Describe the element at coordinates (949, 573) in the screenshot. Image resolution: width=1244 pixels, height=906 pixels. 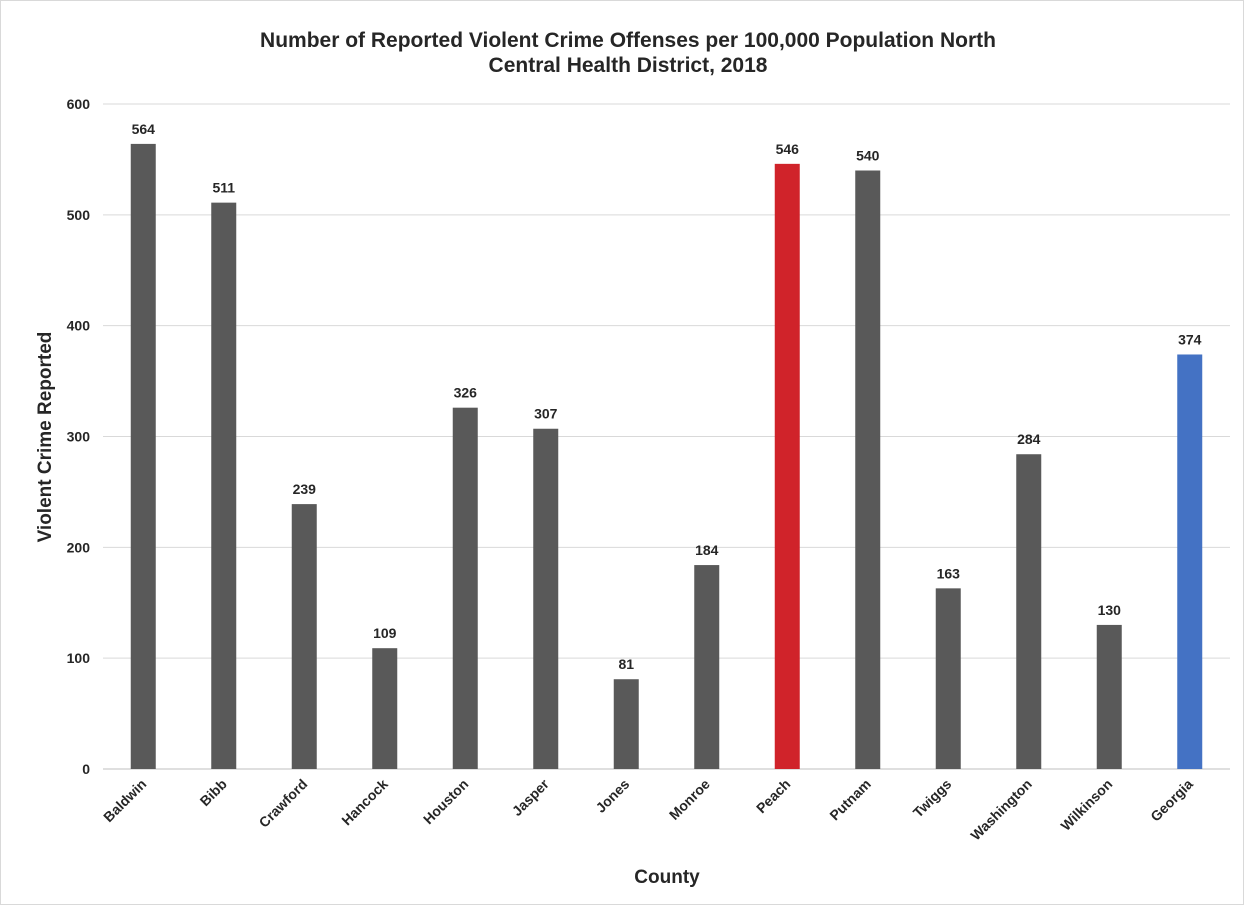
I see `data-label-twiggs: 163` at that location.